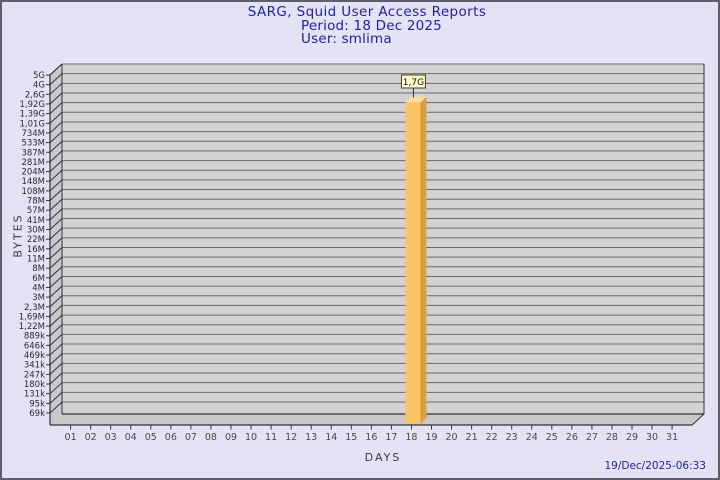 Image resolution: width=720 pixels, height=480 pixels. What do you see at coordinates (351, 437) in the screenshot?
I see `x-tick-label: 15` at bounding box center [351, 437].